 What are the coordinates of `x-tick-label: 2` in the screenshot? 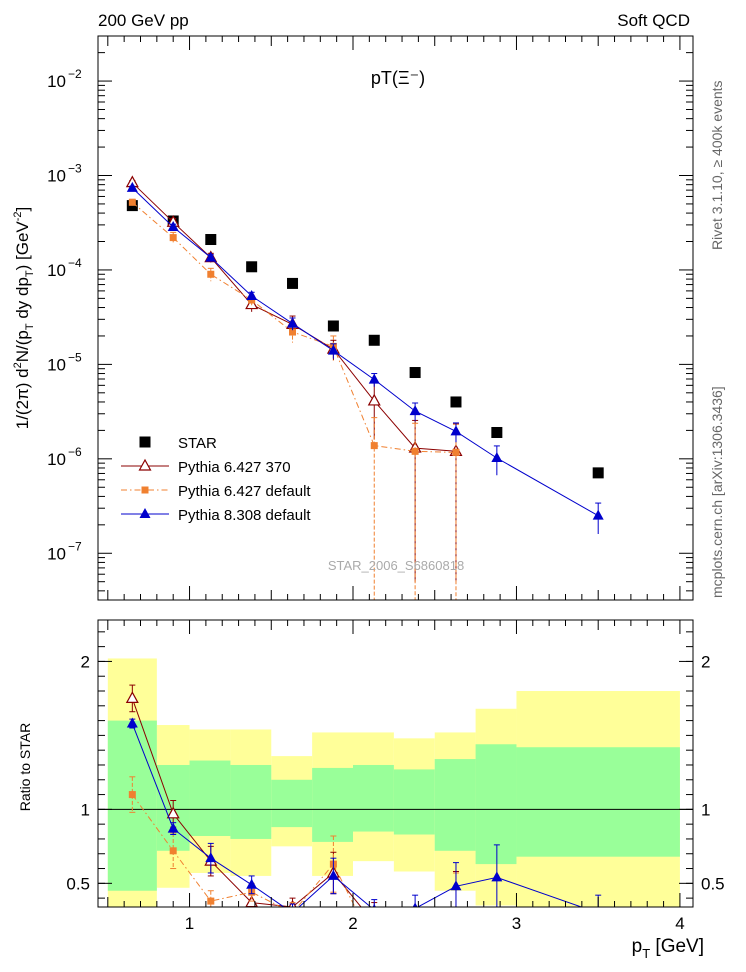 It's located at (352, 923).